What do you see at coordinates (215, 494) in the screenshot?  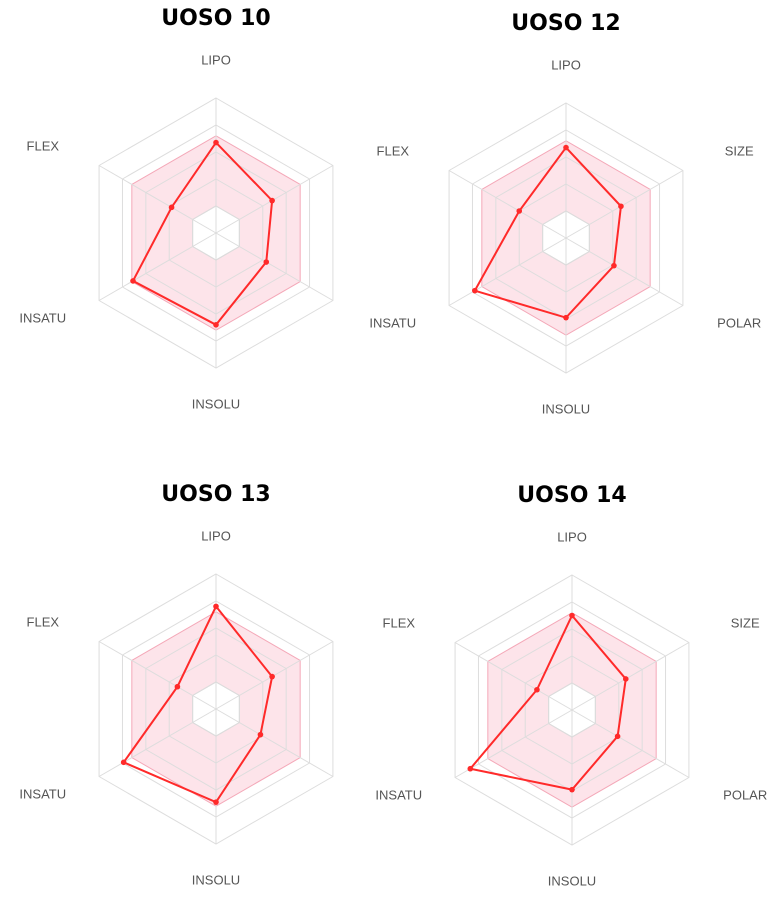 I see `chart-title: UOSO 13` at bounding box center [215, 494].